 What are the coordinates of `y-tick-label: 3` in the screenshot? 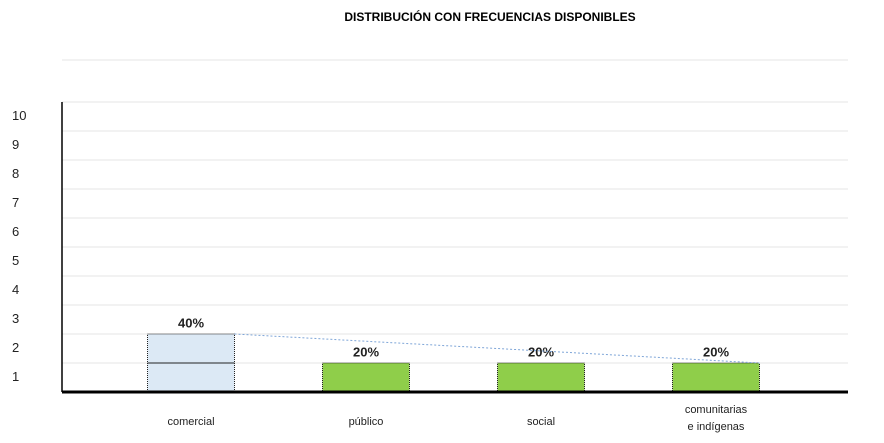 It's located at (15, 318).